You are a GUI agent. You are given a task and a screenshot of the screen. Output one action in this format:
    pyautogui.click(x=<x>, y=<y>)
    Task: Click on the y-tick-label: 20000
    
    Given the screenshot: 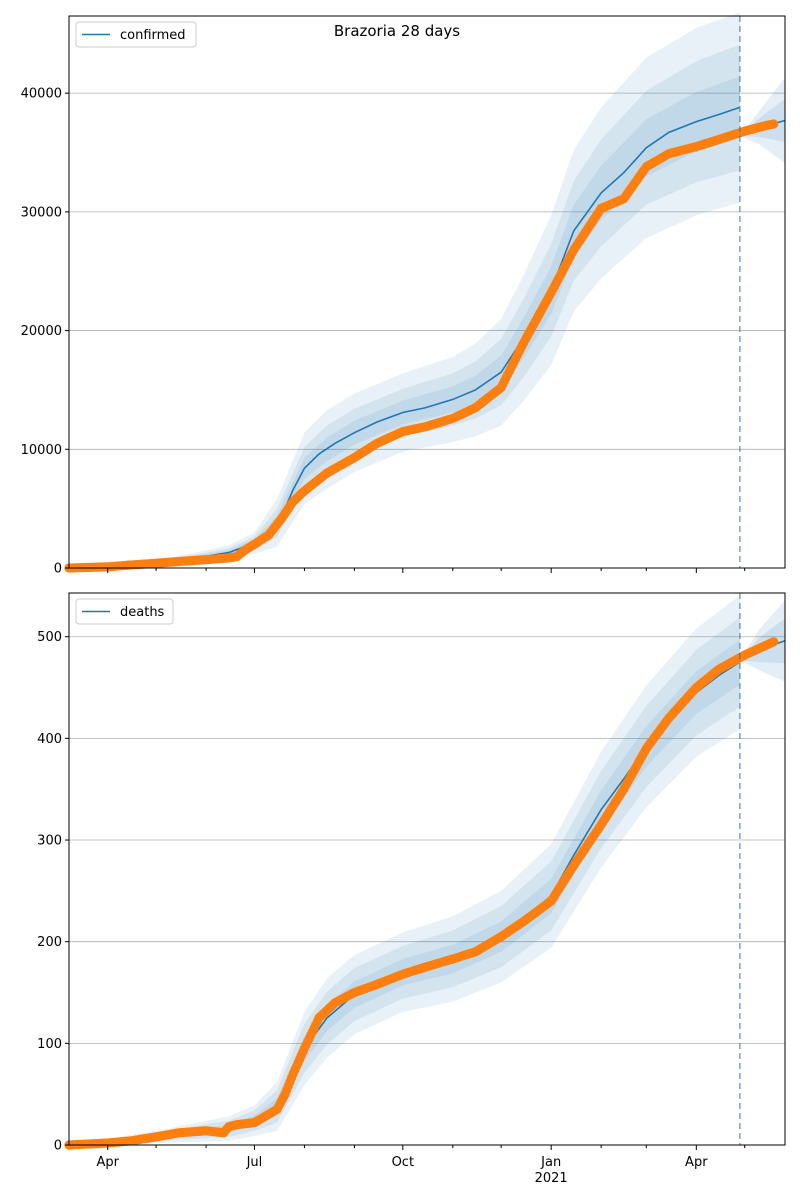 What is the action you would take?
    pyautogui.click(x=41, y=331)
    